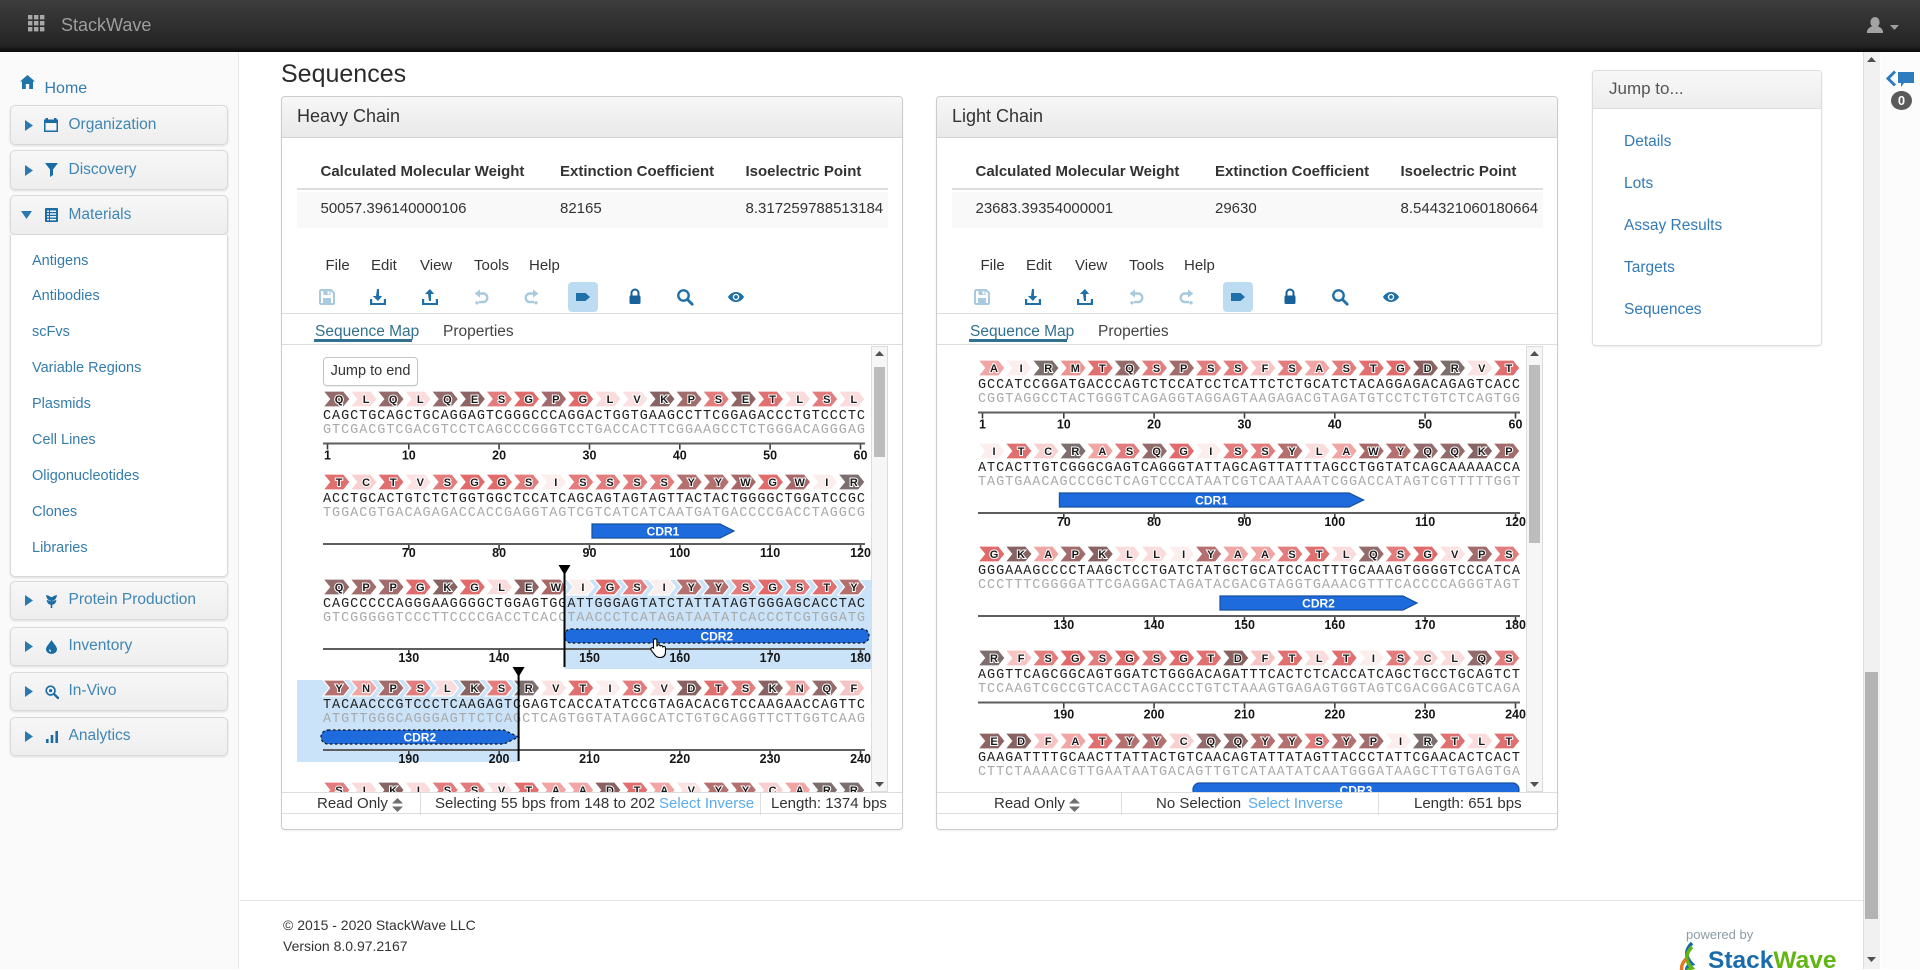 This screenshot has width=1920, height=970. Describe the element at coordinates (1021, 659) in the screenshot. I see `svg-text: F` at that location.